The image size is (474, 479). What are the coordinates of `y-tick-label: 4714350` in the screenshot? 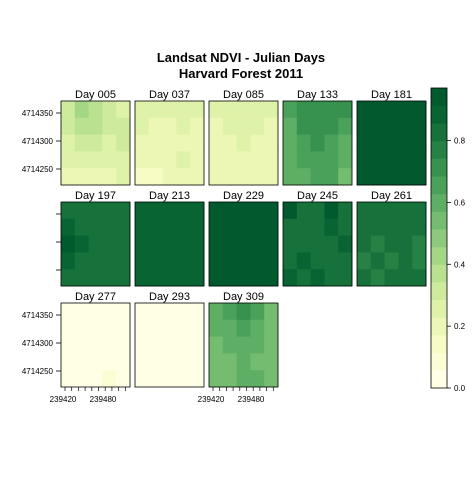 It's located at (38, 113).